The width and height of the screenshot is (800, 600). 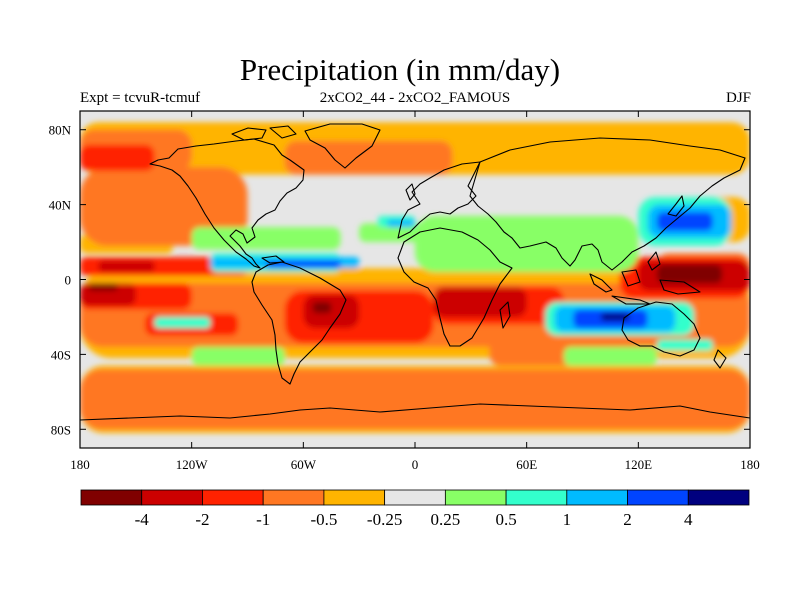 What do you see at coordinates (342, 146) in the screenshot?
I see `coastline-greenland` at bounding box center [342, 146].